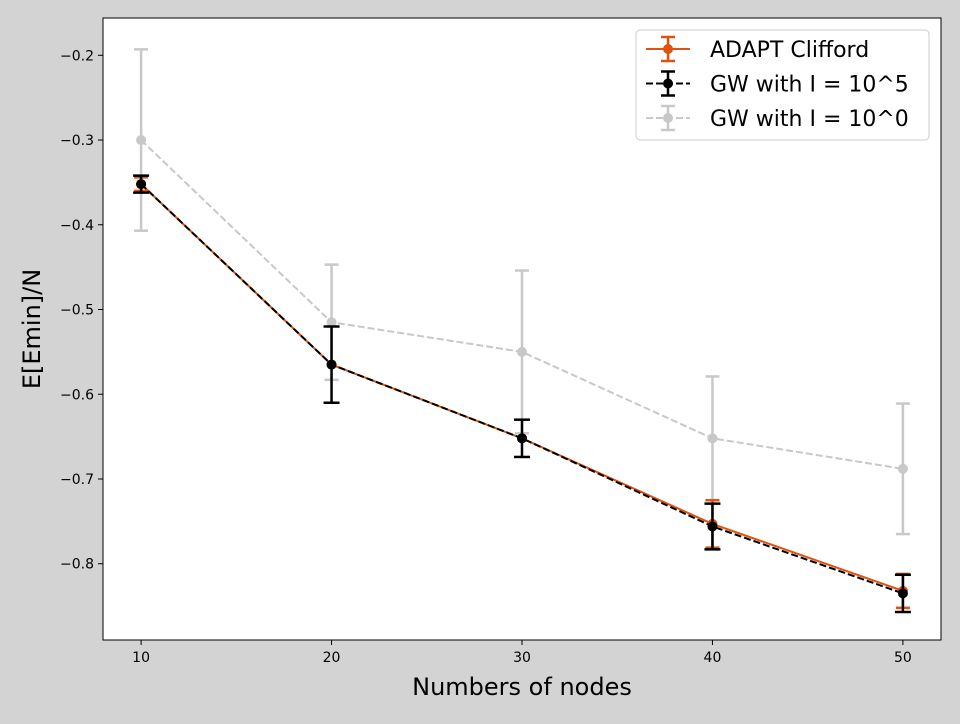 This screenshot has width=960, height=724. Describe the element at coordinates (332, 658) in the screenshot. I see `x-tick-label: 20` at that location.